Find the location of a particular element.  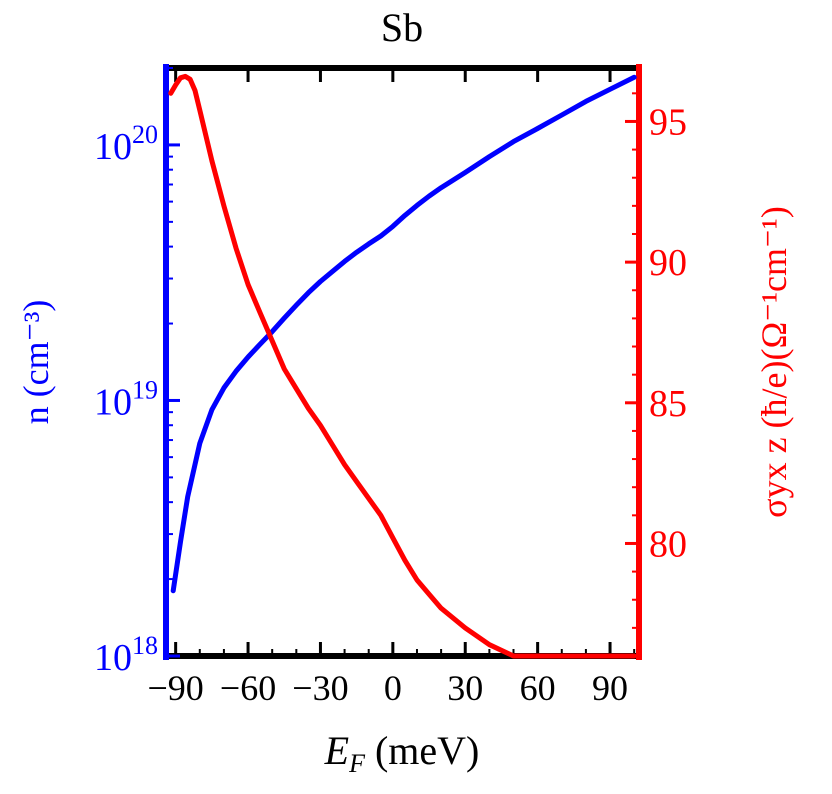

left-tick-label: 1020 is located at coordinates (126, 144).